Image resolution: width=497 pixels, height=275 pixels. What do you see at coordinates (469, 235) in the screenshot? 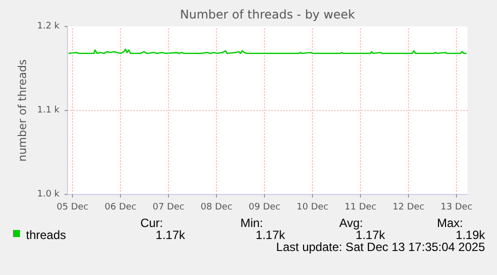
I see `text: 1.19k` at bounding box center [469, 235].